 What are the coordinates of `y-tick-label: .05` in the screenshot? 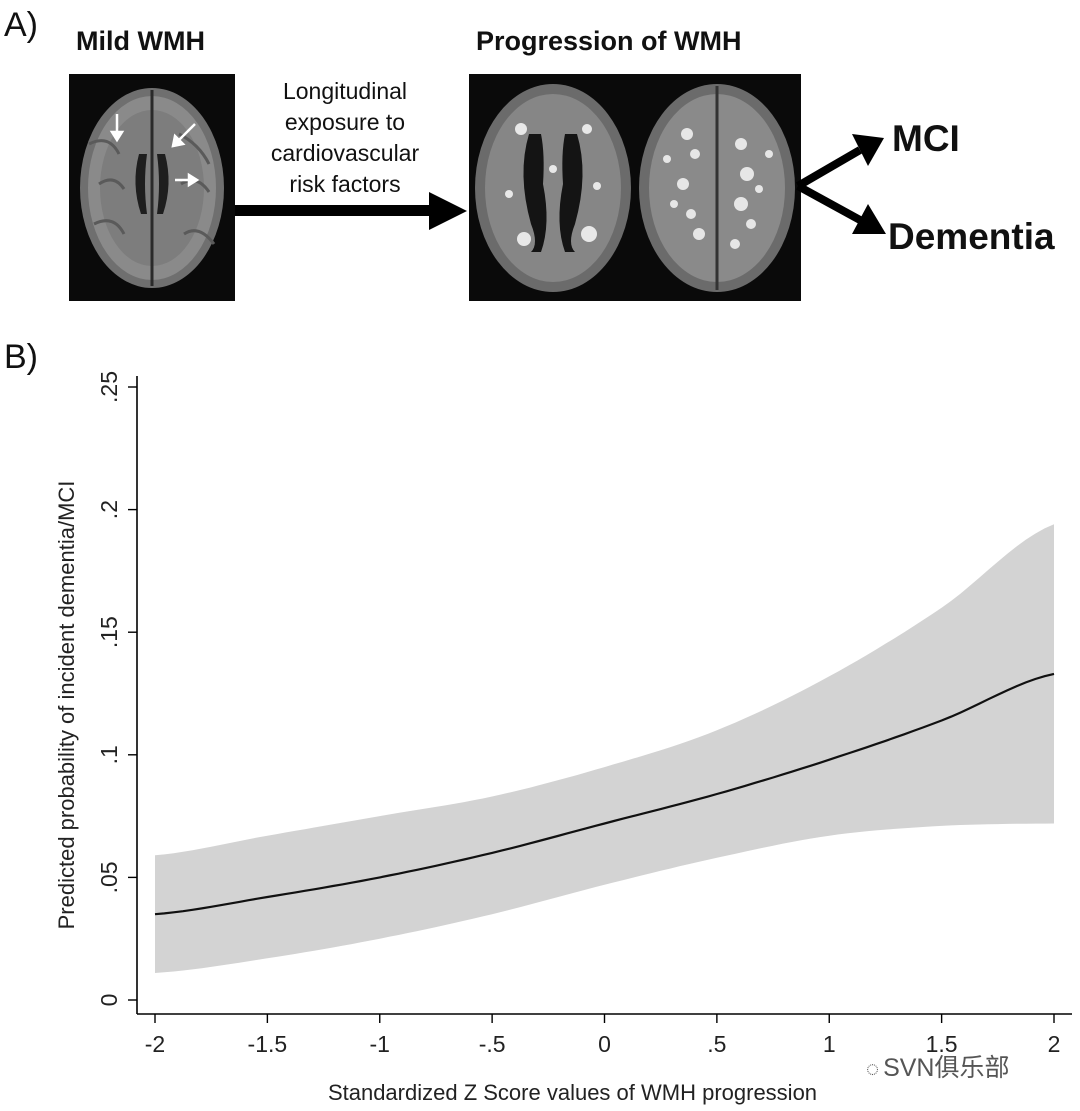 It's located at (109, 877).